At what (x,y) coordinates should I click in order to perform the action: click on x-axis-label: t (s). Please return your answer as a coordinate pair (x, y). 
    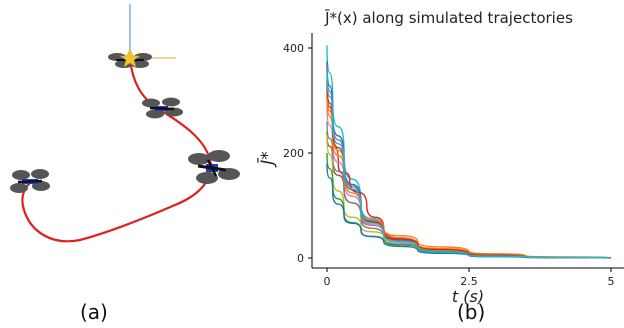
    Looking at the image, I should click on (468, 296).